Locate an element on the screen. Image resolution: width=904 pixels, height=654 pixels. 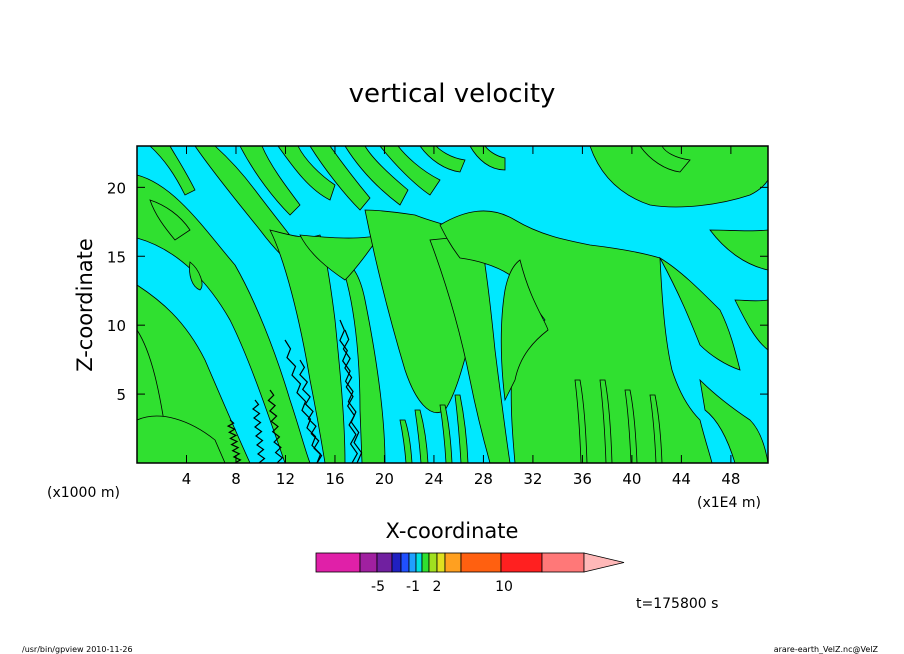
footer-right: arare-earth_VelZ.nc@VelZ is located at coordinates (826, 649).